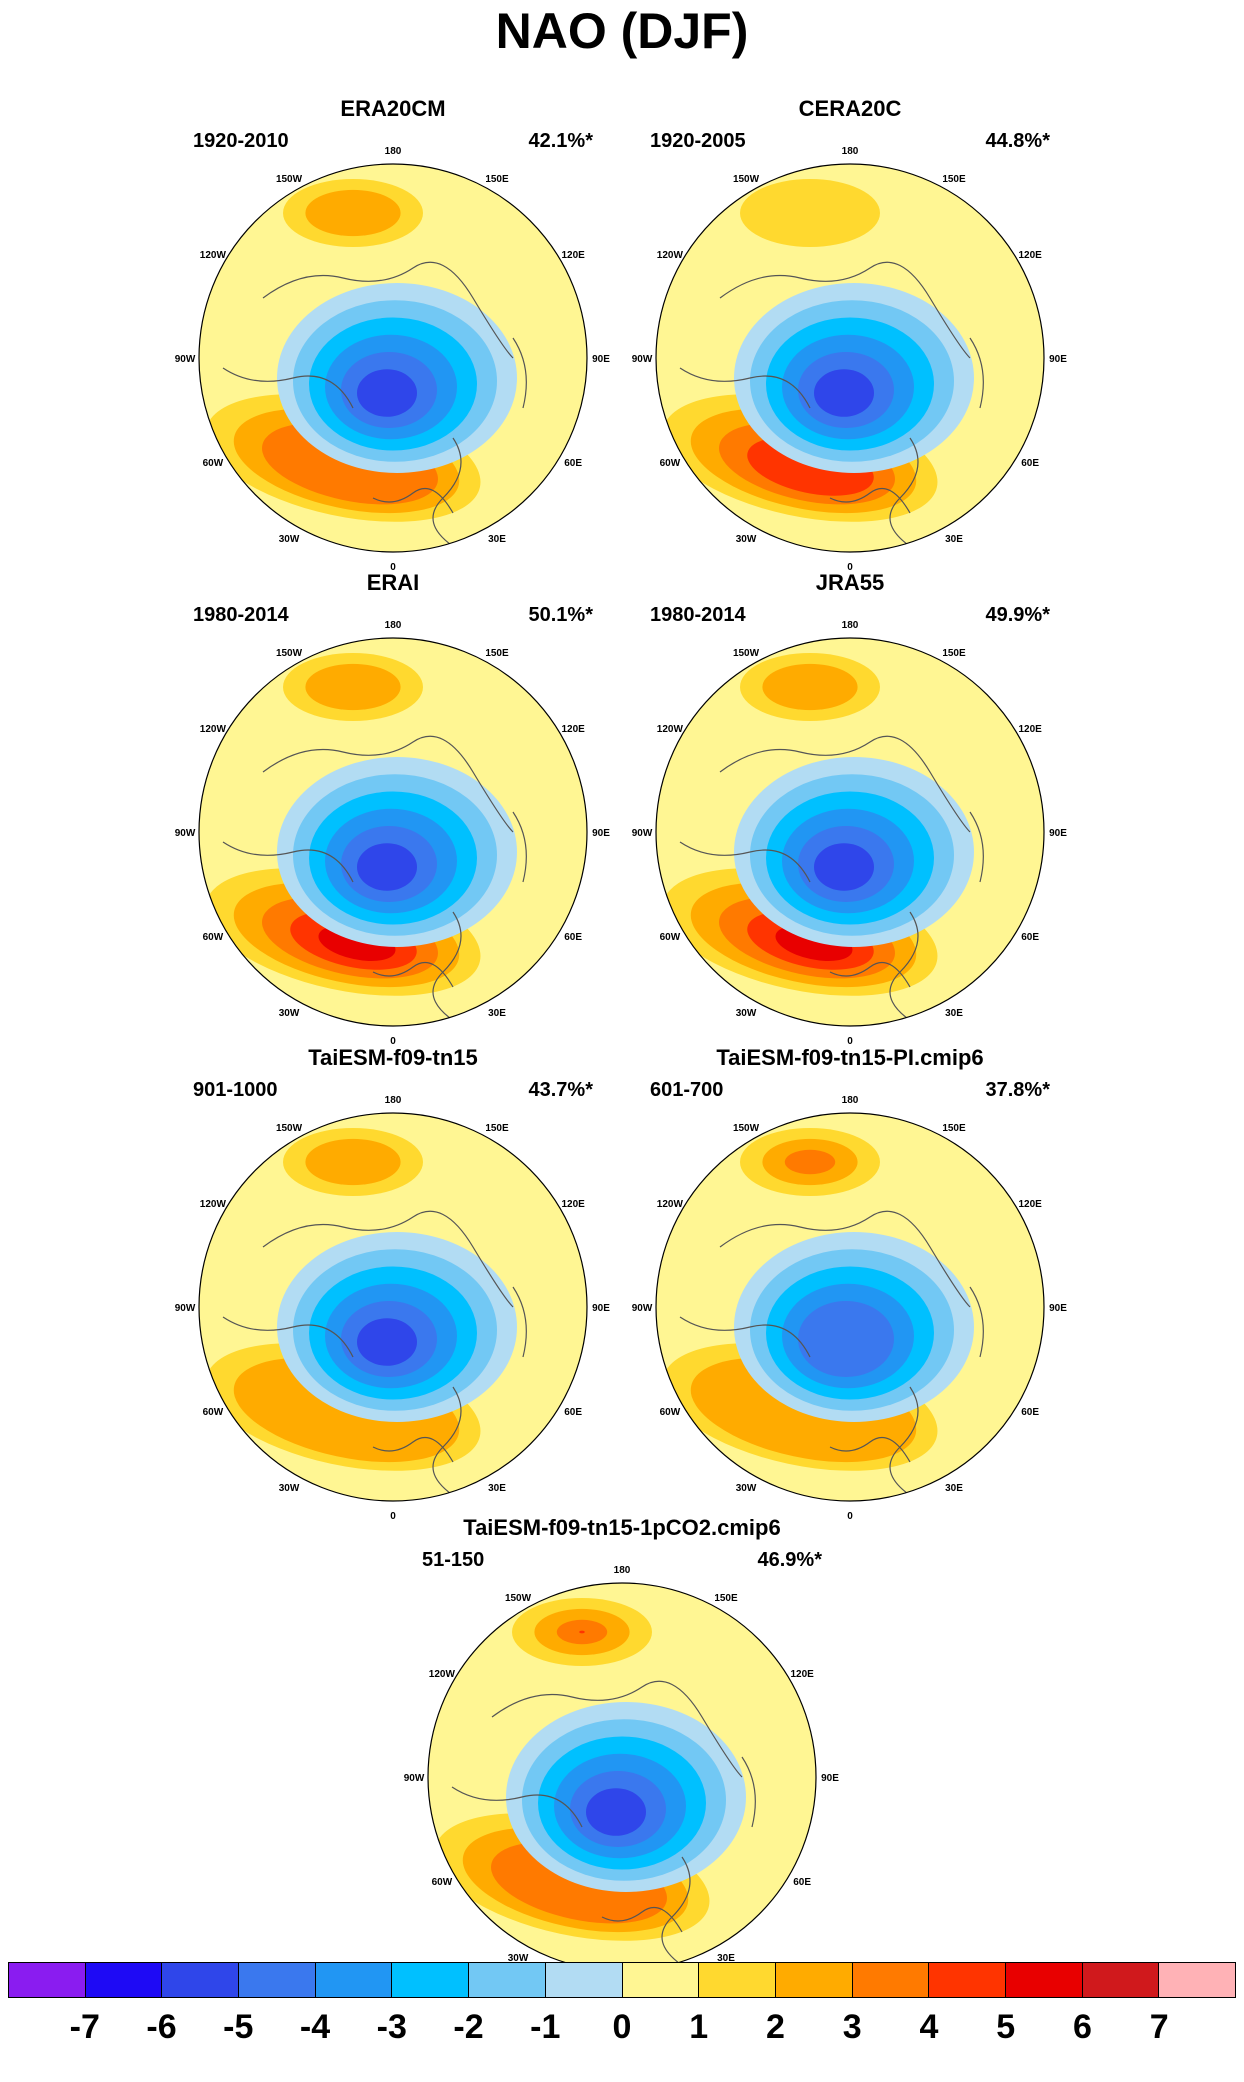 This screenshot has width=1244, height=2082. I want to click on panel-title: JRA55, so click(850, 582).